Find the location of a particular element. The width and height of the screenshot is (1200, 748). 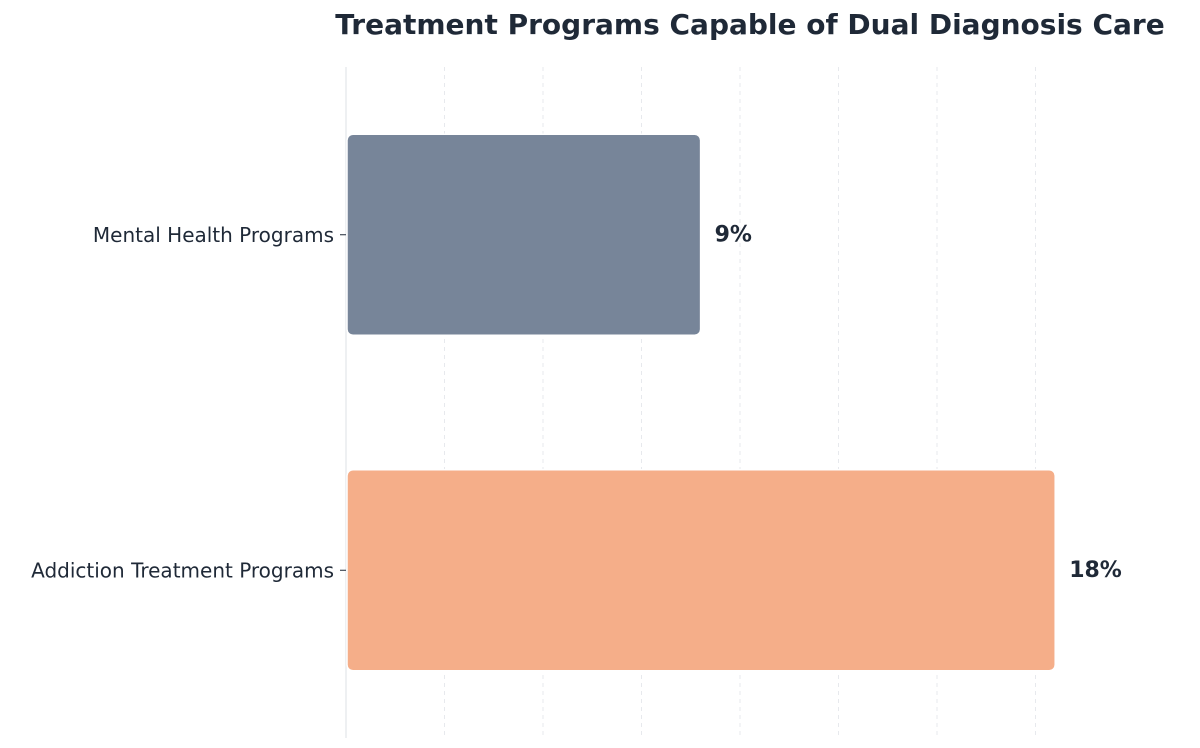

y-tick-label: Mental Health Programs is located at coordinates (213, 235).